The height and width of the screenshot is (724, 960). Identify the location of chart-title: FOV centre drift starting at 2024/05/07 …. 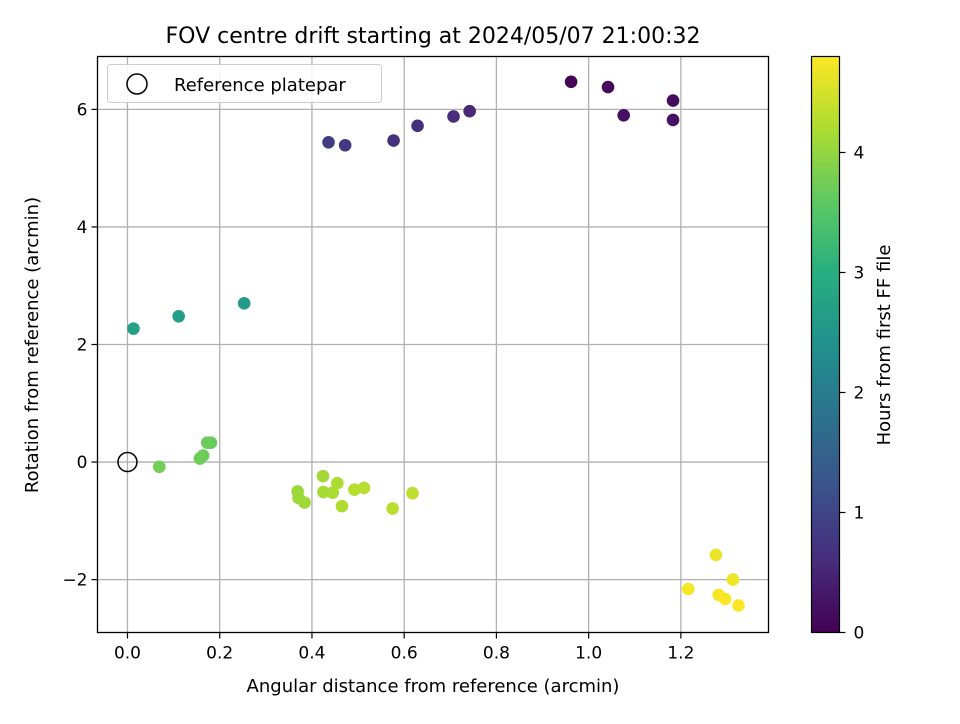
(433, 36).